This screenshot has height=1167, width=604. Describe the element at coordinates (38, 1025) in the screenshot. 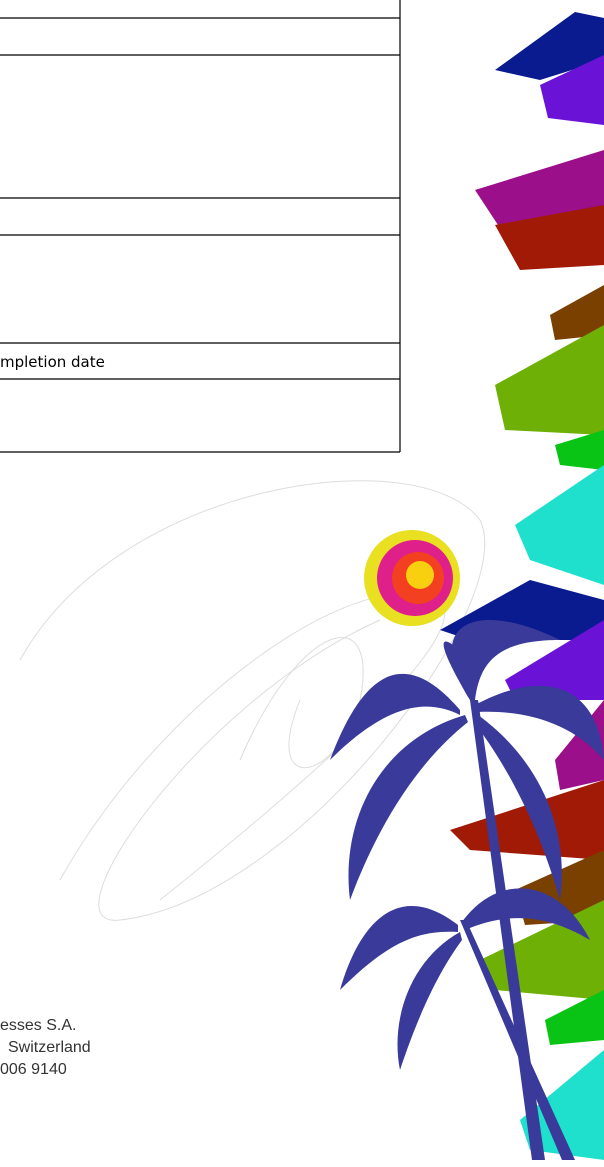

I see `footer-line: esses S.A.` at that location.